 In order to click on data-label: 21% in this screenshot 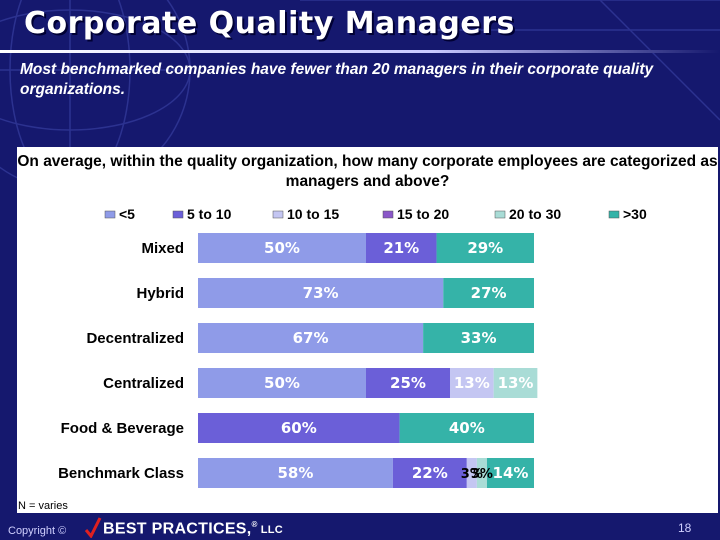, I will do `click(401, 248)`.